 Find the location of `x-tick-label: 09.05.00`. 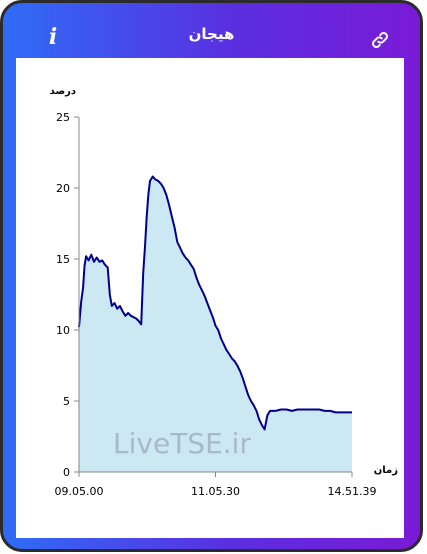

x-tick-label: 09.05.00 is located at coordinates (79, 491).